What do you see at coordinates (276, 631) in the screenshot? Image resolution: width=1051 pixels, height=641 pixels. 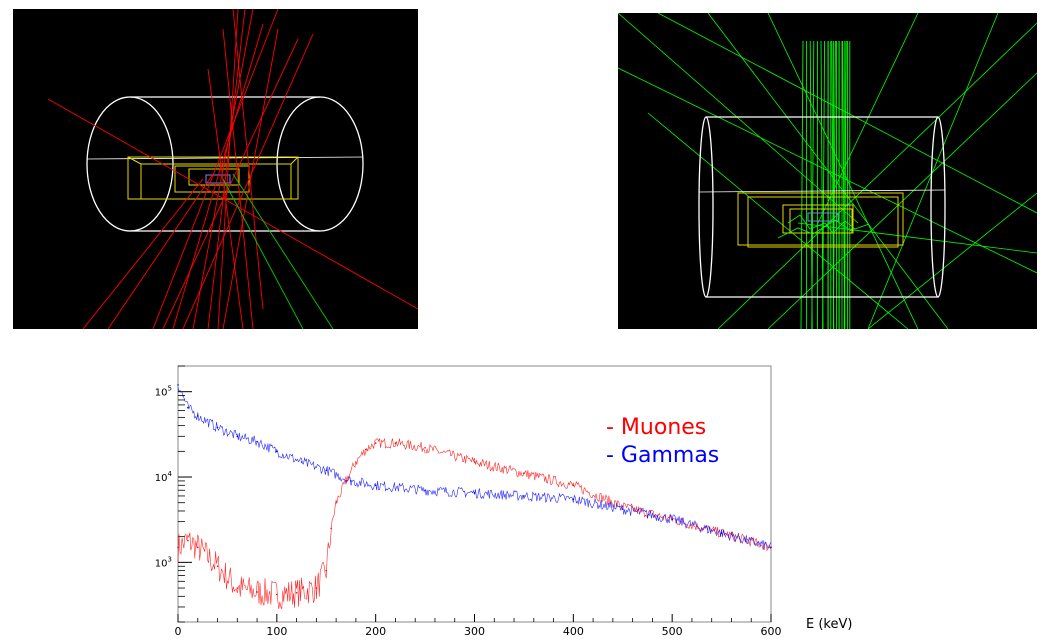 I see `x-tick-label: 100` at bounding box center [276, 631].